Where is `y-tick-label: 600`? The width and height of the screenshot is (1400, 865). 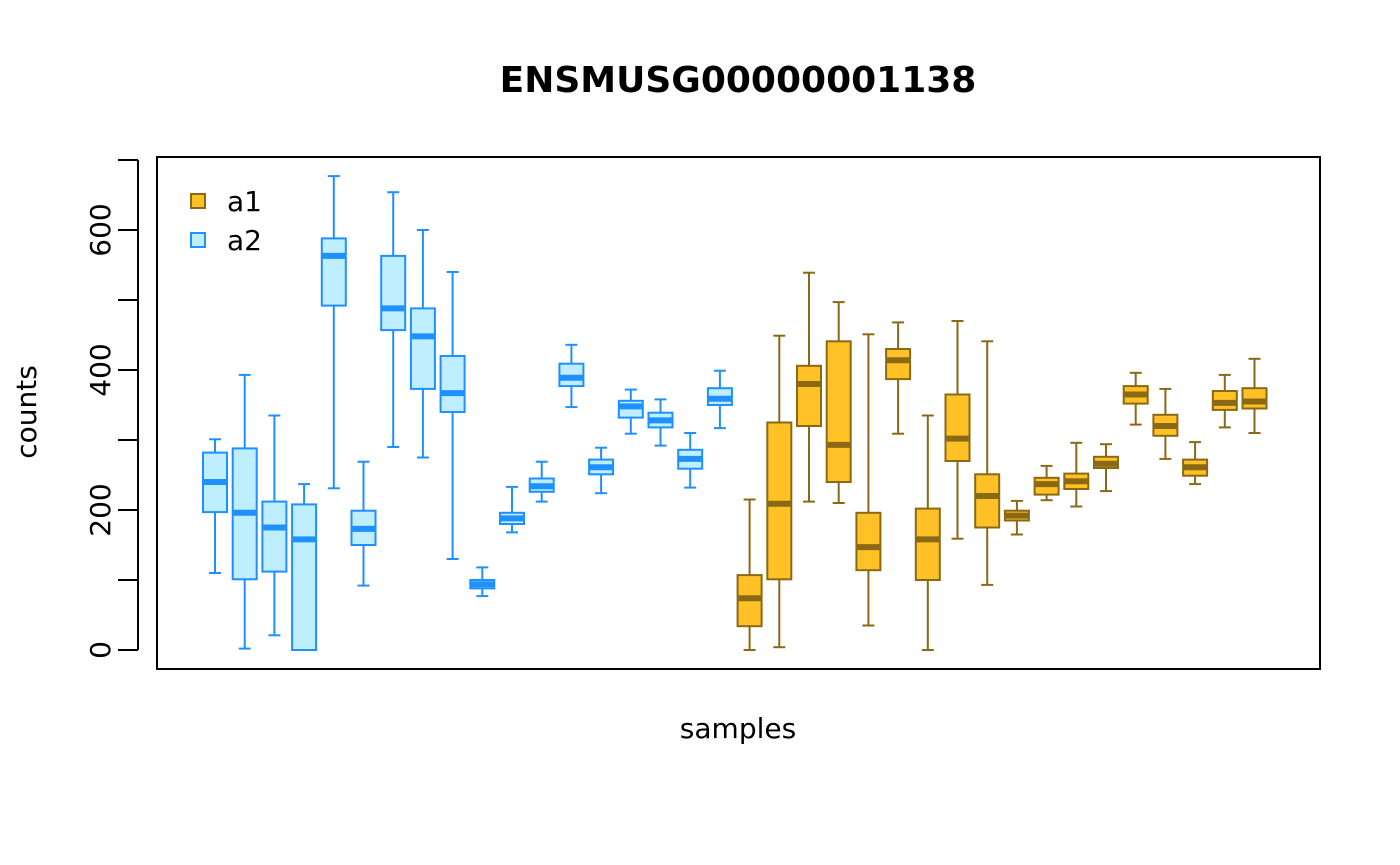 y-tick-label: 600 is located at coordinates (100, 229).